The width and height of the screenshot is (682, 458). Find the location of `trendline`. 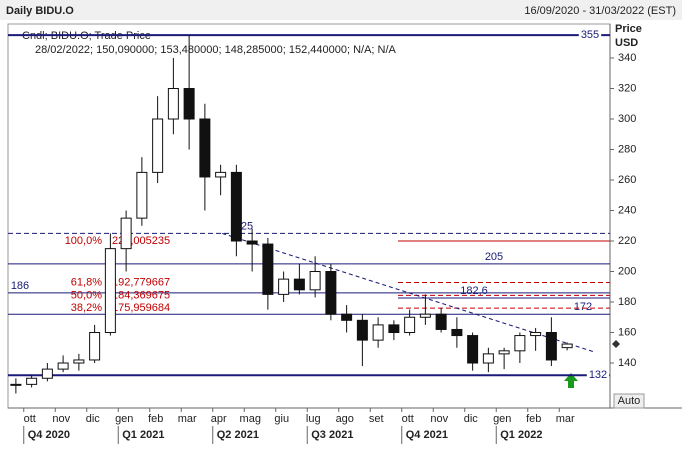

trendline is located at coordinates (409, 292).